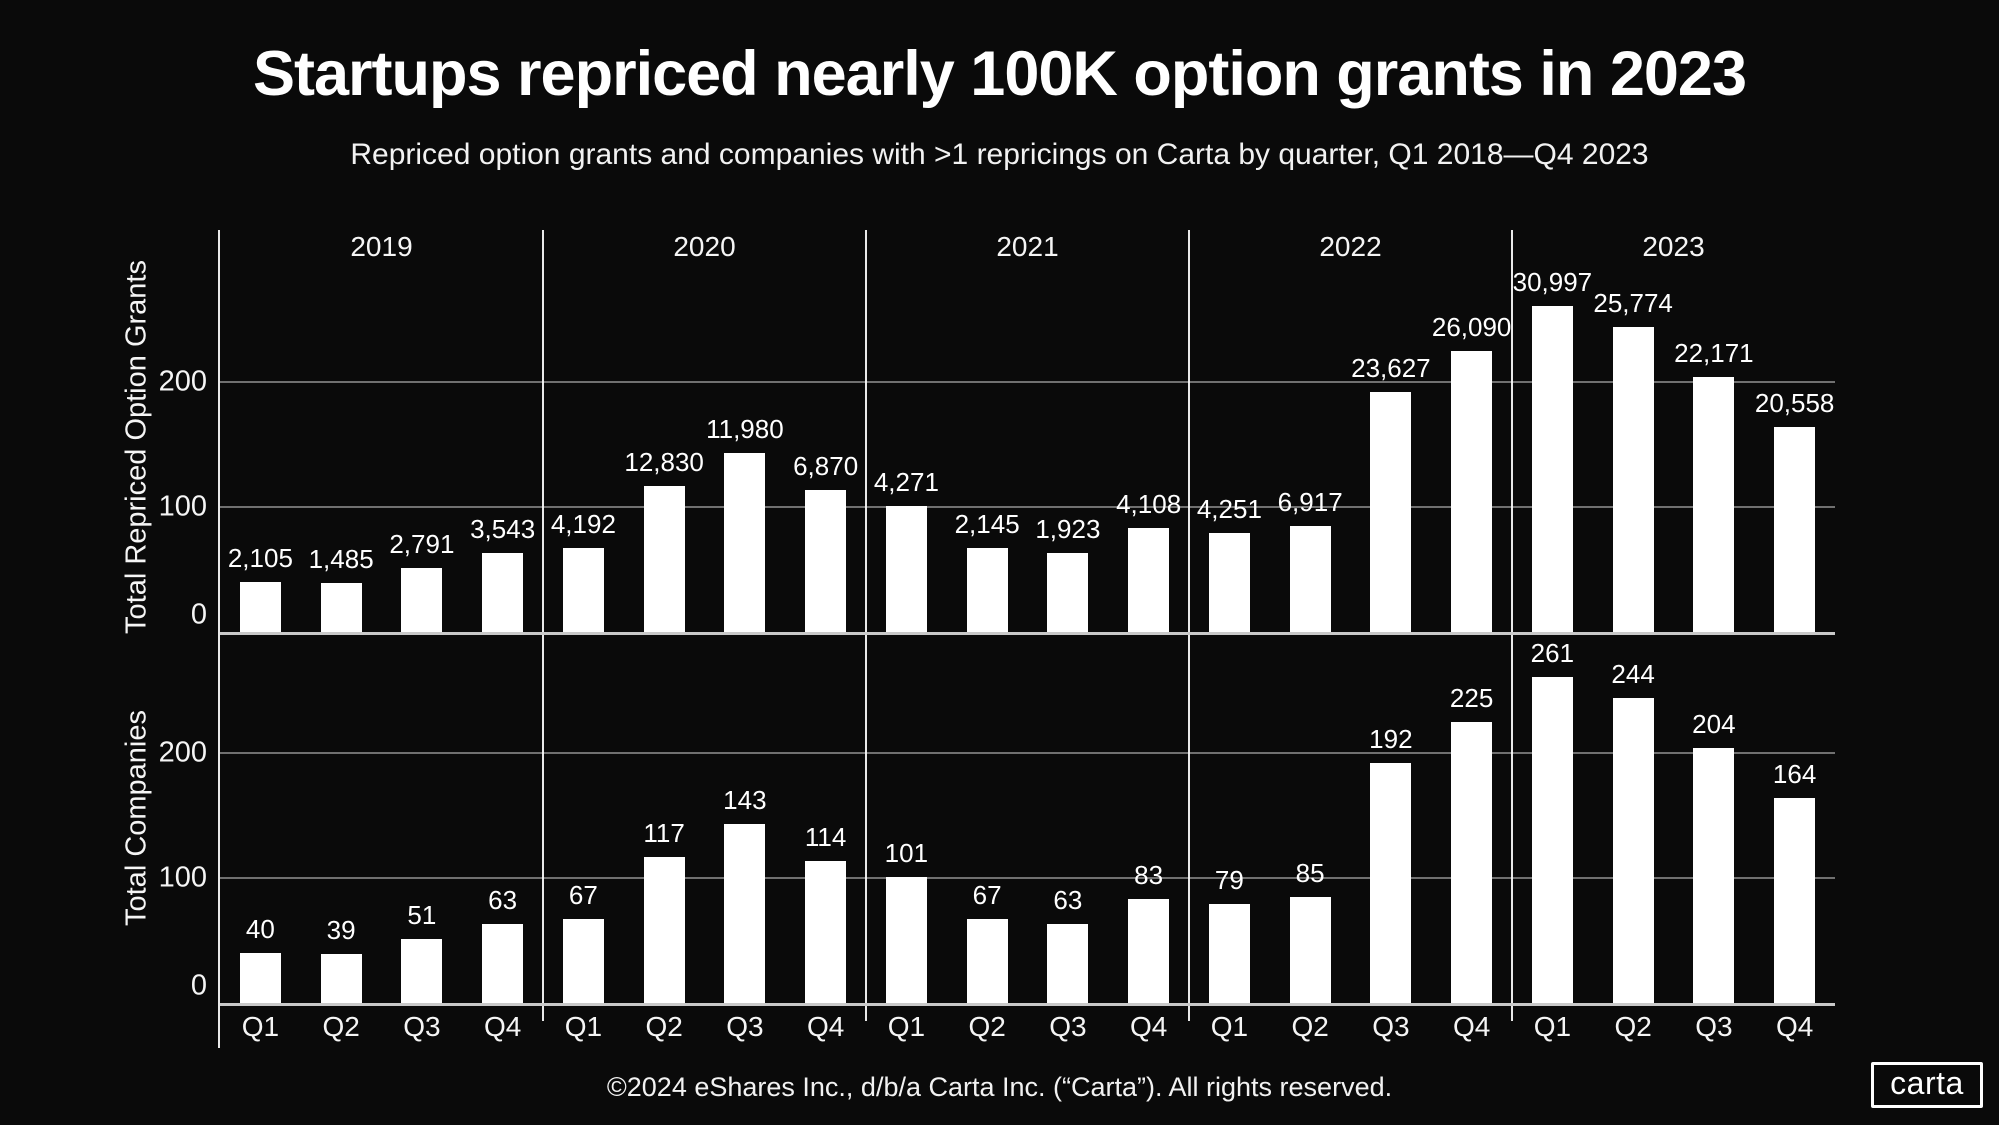 This screenshot has width=1999, height=1125. What do you see at coordinates (182, 752) in the screenshot?
I see `y-tick-companies-200: 200` at bounding box center [182, 752].